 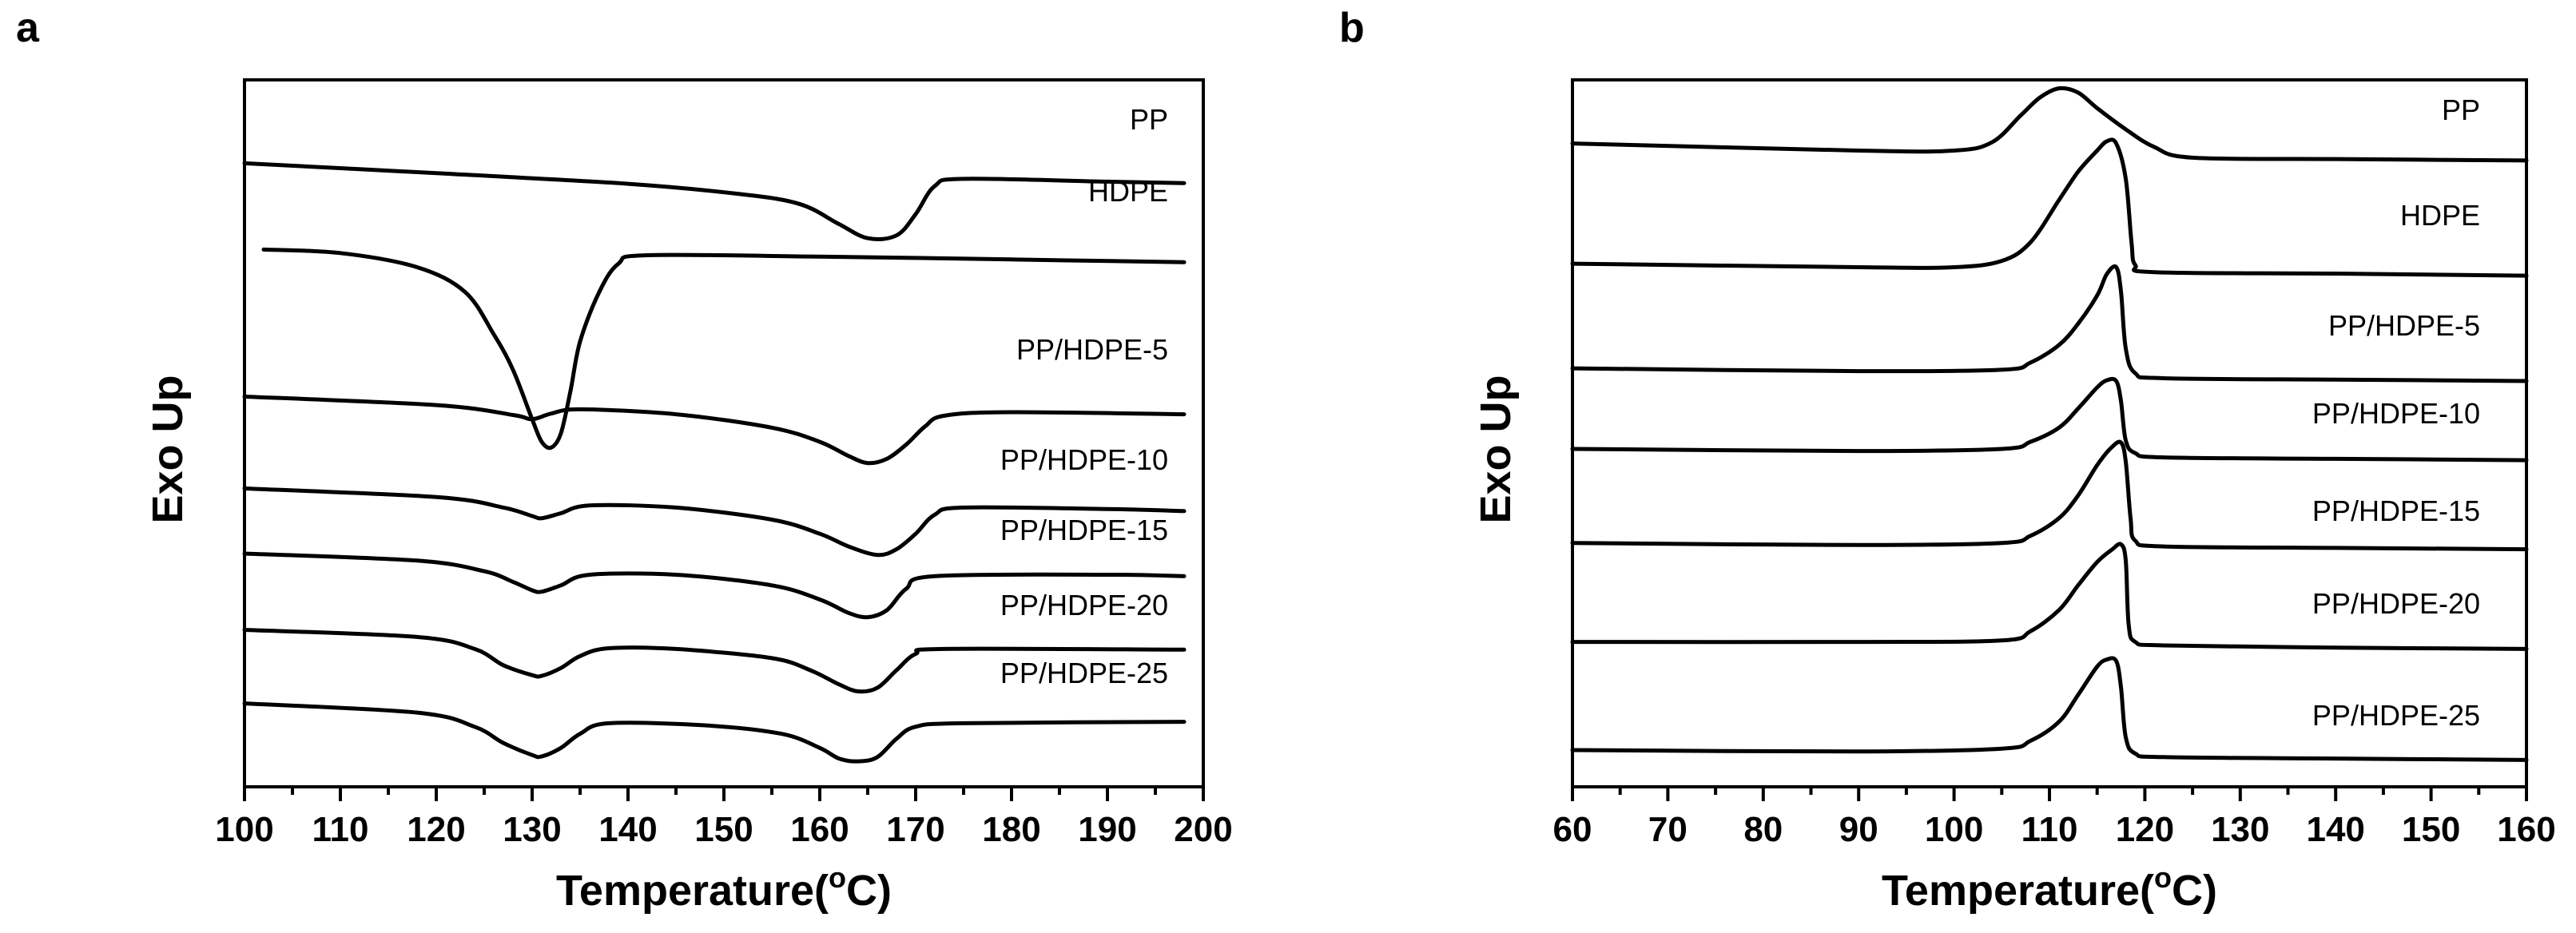 What do you see at coordinates (1572, 829) in the screenshot?
I see `x-tick-label: 60` at bounding box center [1572, 829].